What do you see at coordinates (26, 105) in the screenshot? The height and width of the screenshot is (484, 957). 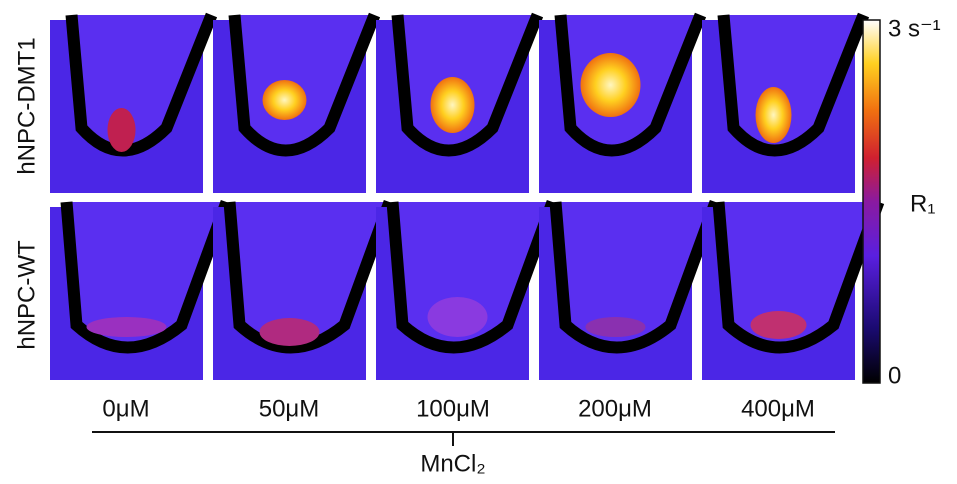 I see `row-label: hNPC-DMT1` at bounding box center [26, 105].